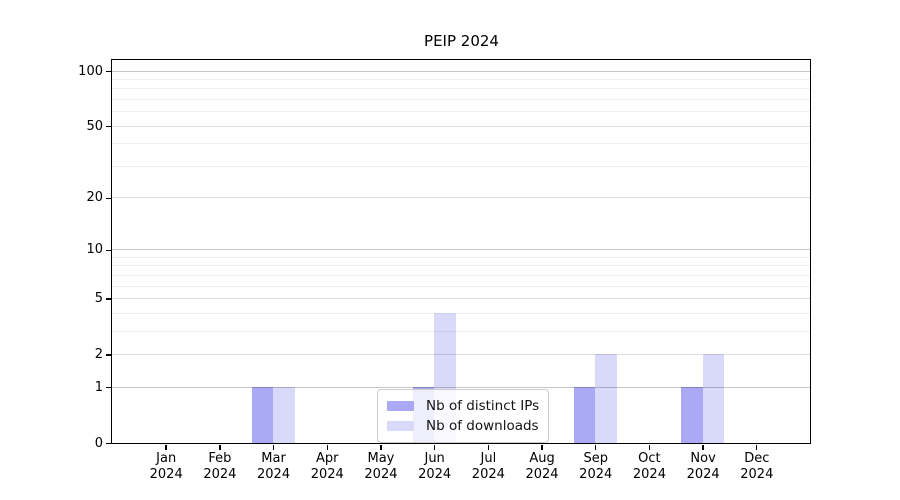 The image size is (900, 500). Describe the element at coordinates (98, 387) in the screenshot. I see `y-tick-label: 1` at that location.